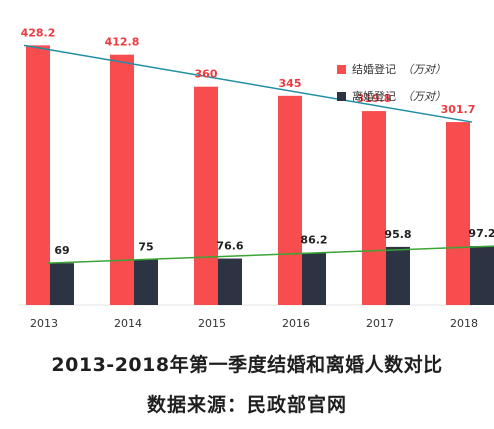  I want to click on value-label-marriage-2017: 319.8, so click(374, 98).